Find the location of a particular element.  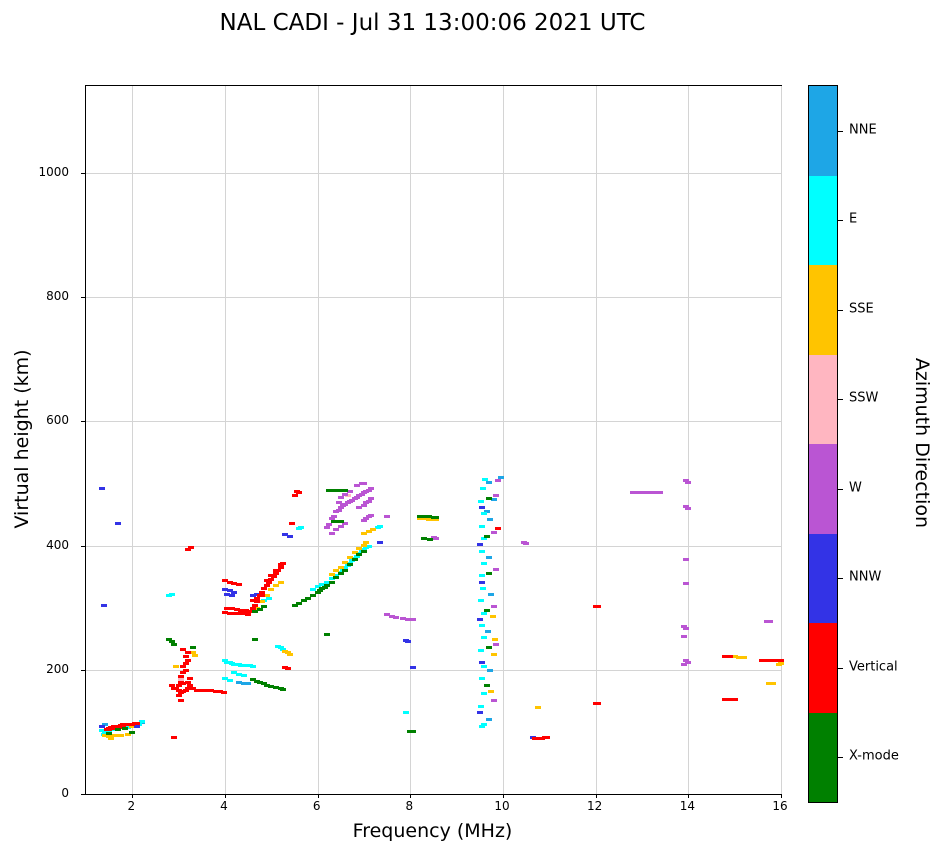

colorbar-segment-w is located at coordinates (823, 489).